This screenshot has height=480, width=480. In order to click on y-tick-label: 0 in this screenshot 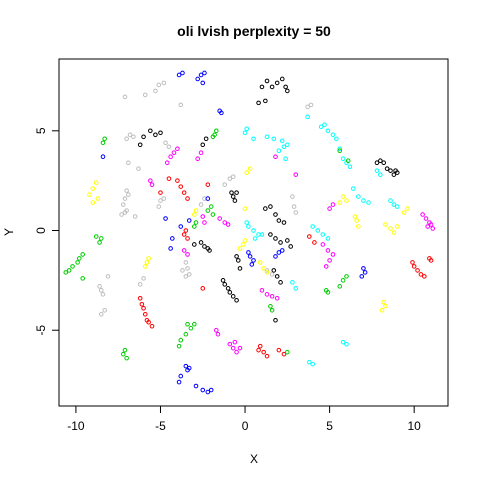, I will do `click(41, 230)`.